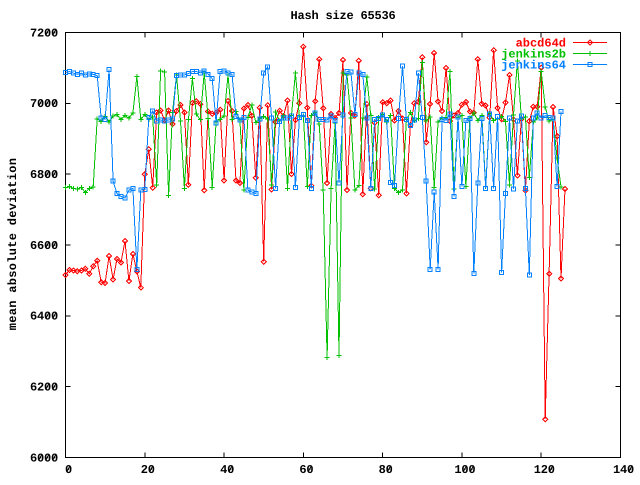 This screenshot has width=640, height=485. What do you see at coordinates (44, 317) in the screenshot?
I see `svg-text: 6400` at bounding box center [44, 317].